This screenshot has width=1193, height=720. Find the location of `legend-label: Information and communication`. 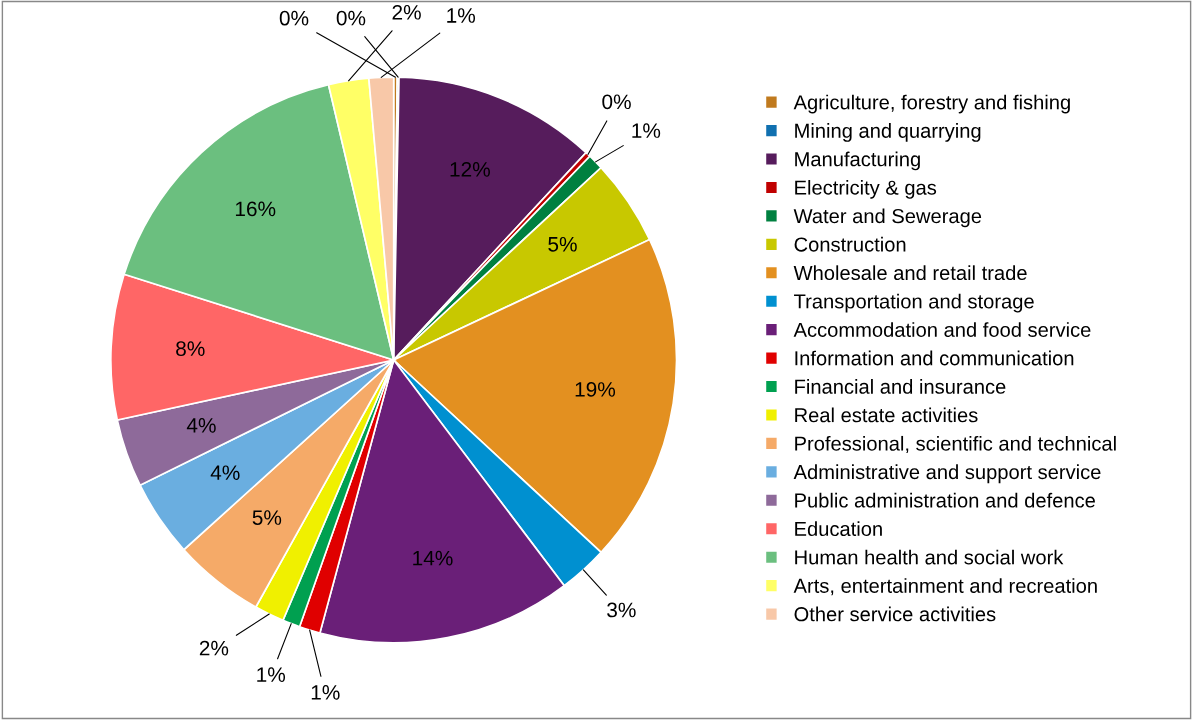

legend-label: Information and communication is located at coordinates (934, 358).